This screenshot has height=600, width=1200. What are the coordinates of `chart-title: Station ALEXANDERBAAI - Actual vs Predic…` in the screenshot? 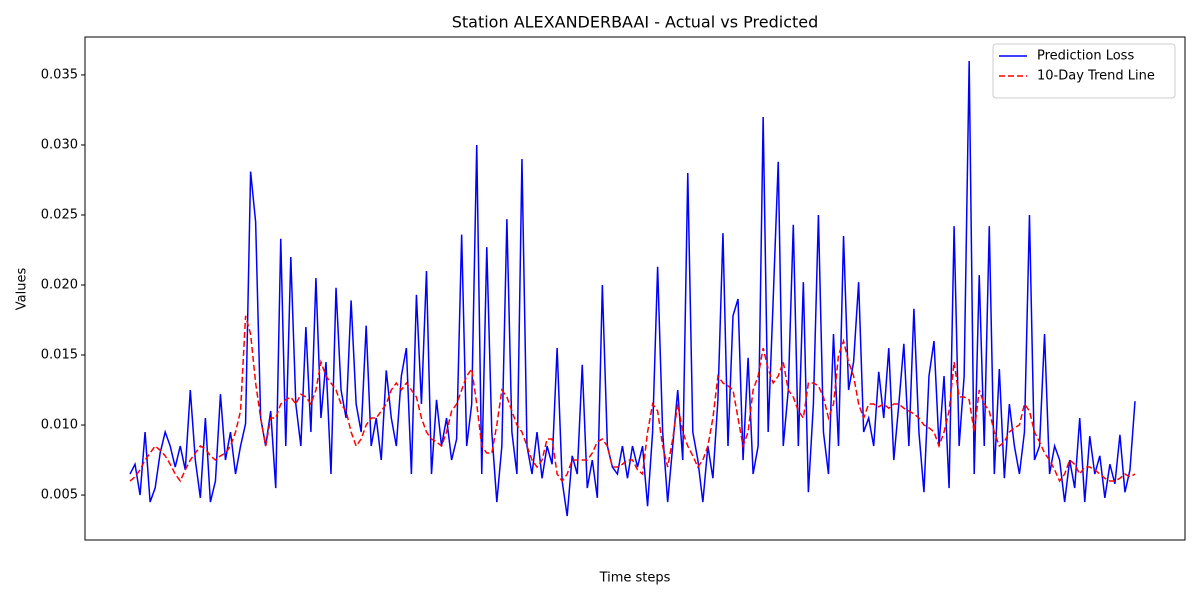 It's located at (635, 22).